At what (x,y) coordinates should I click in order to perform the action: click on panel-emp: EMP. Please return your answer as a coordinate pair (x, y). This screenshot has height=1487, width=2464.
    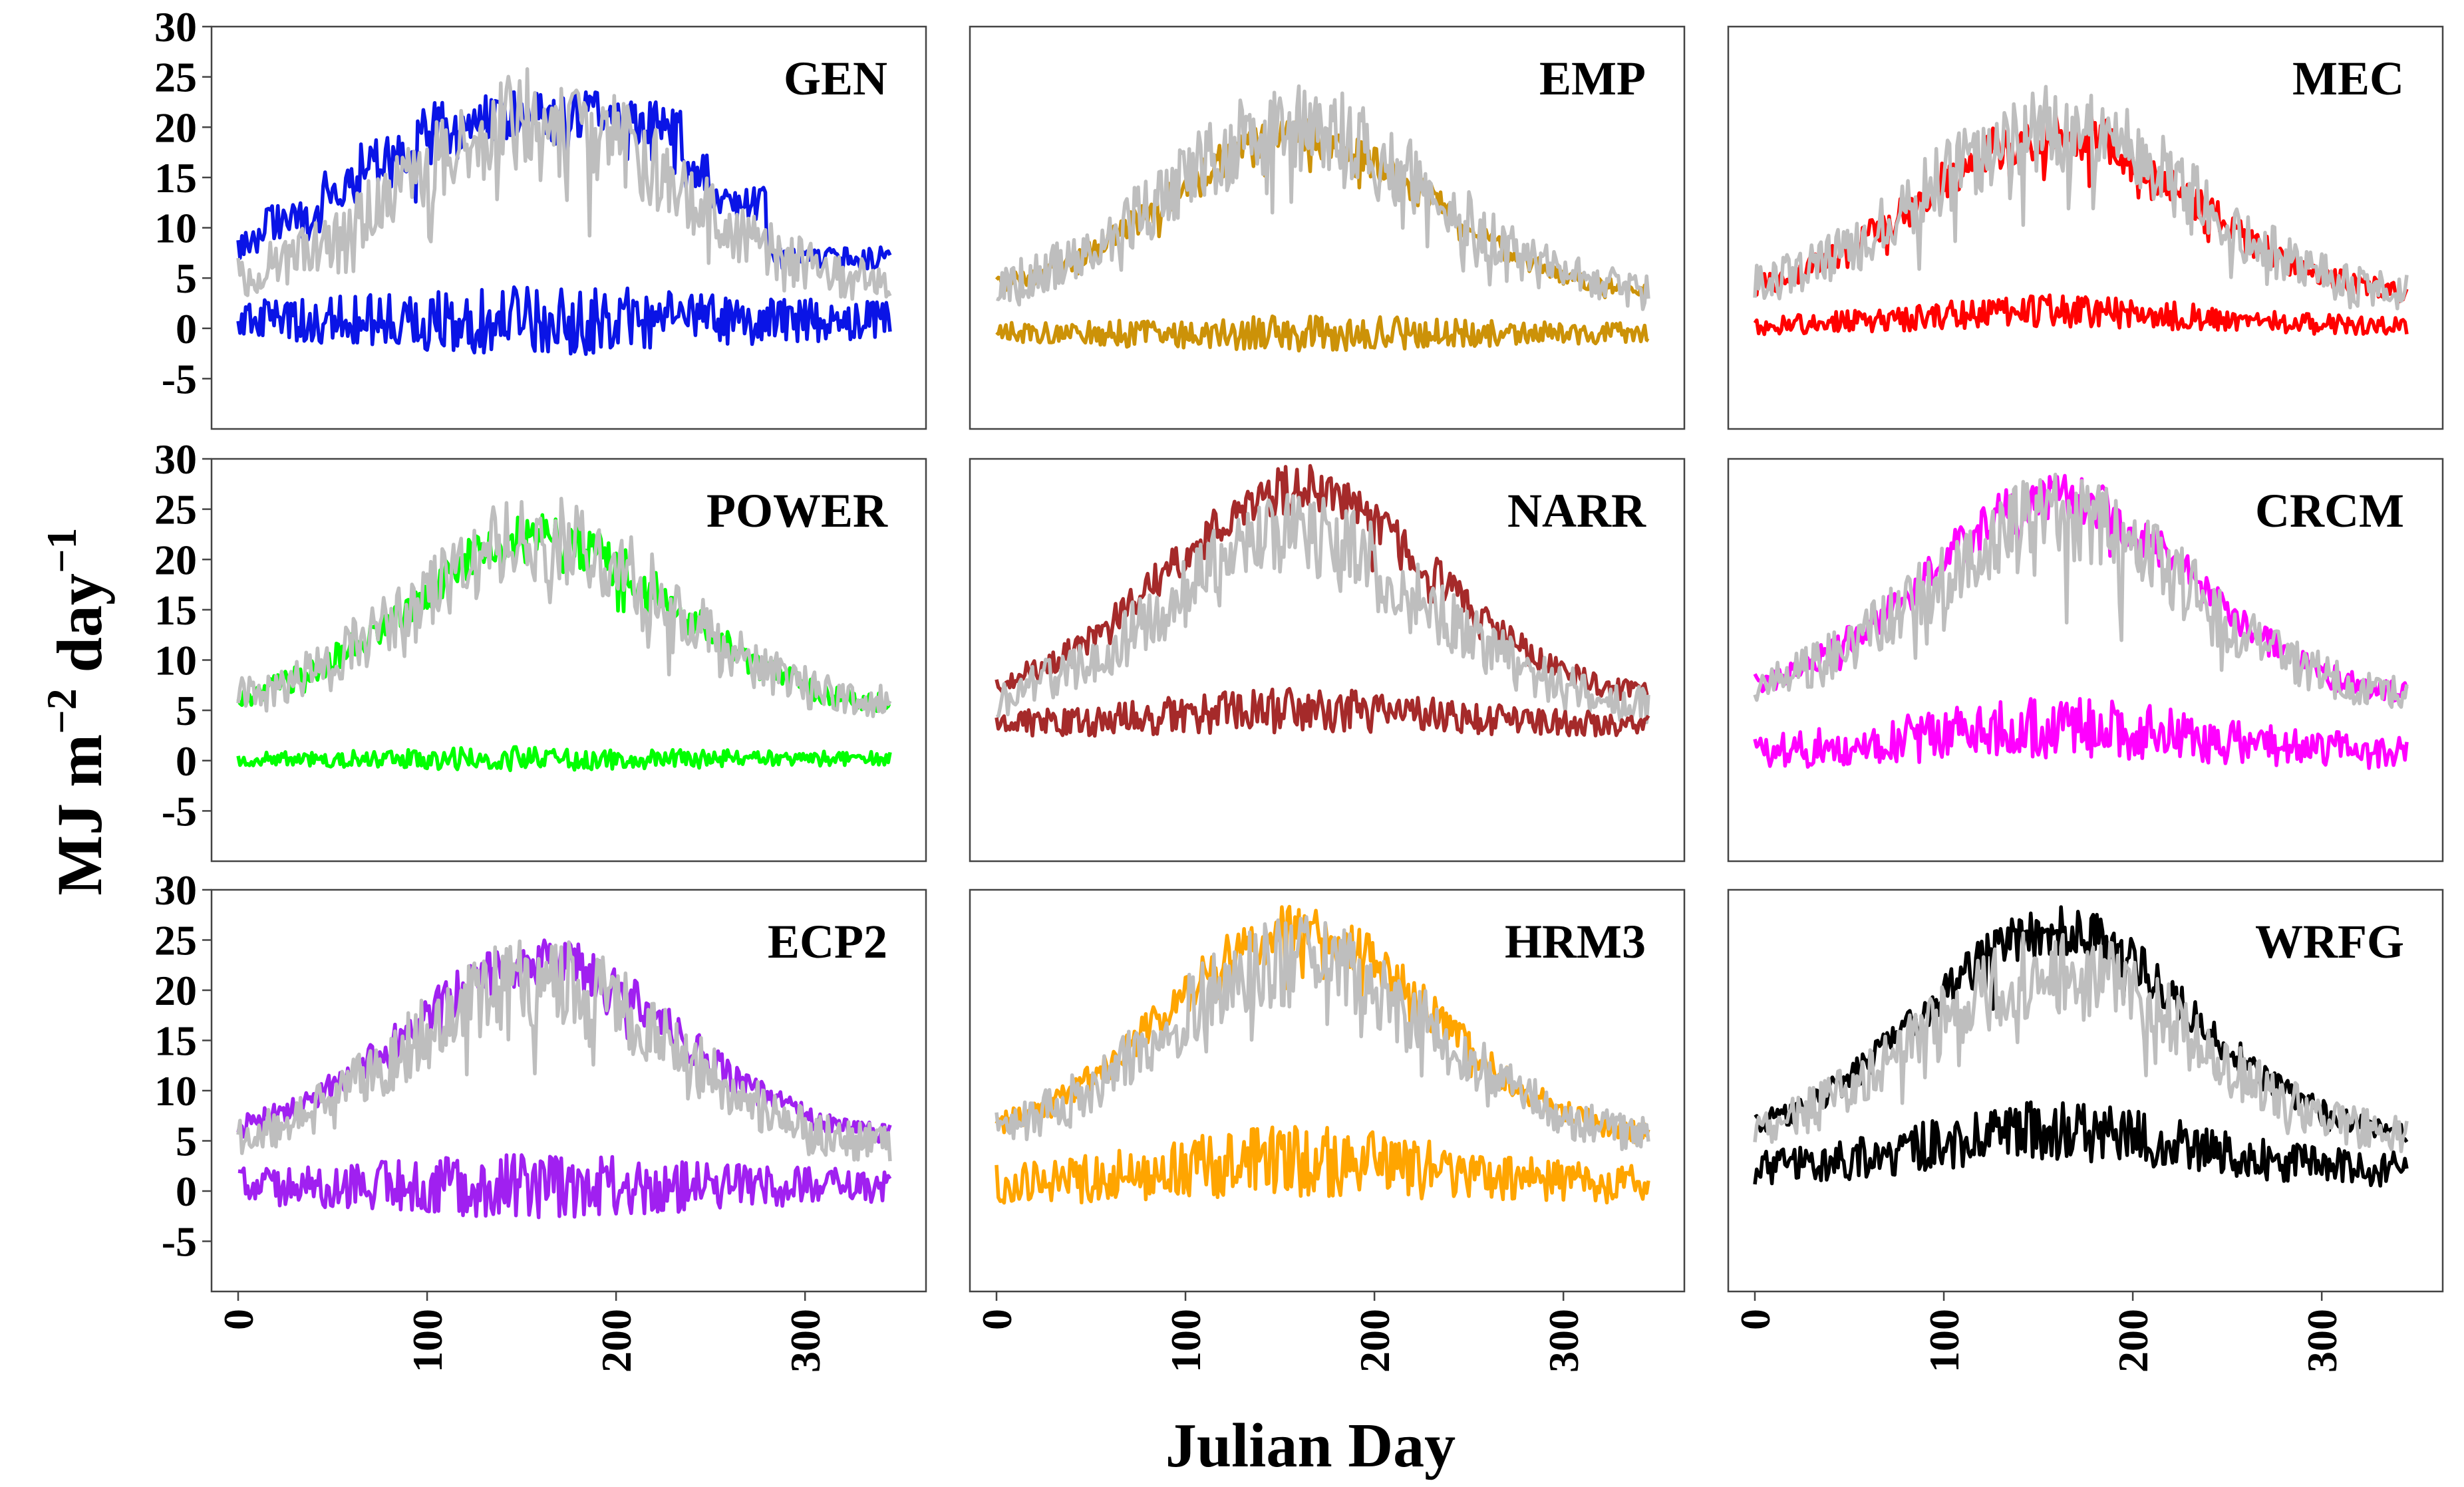
    Looking at the image, I should click on (1327, 228).